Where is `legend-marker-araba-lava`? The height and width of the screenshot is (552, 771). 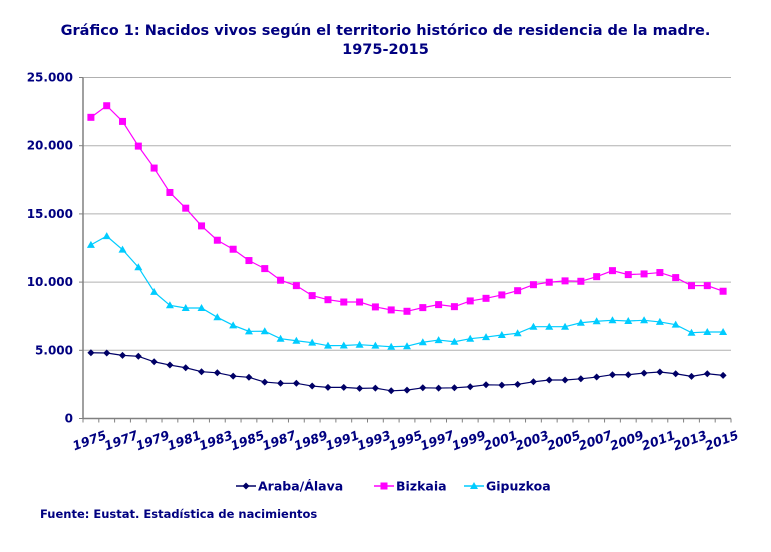
legend-marker-araba-lava is located at coordinates (246, 486).